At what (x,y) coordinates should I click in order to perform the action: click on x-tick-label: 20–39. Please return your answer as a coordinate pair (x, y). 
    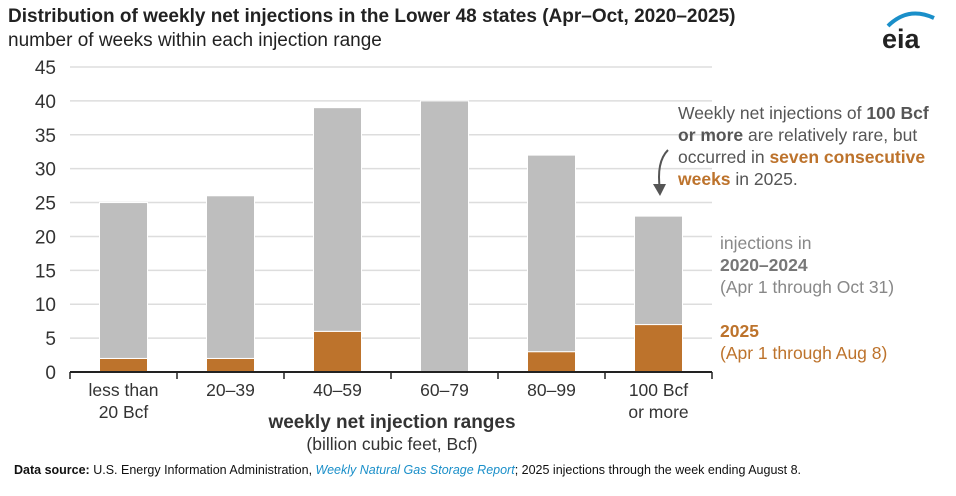
    Looking at the image, I should click on (230, 390).